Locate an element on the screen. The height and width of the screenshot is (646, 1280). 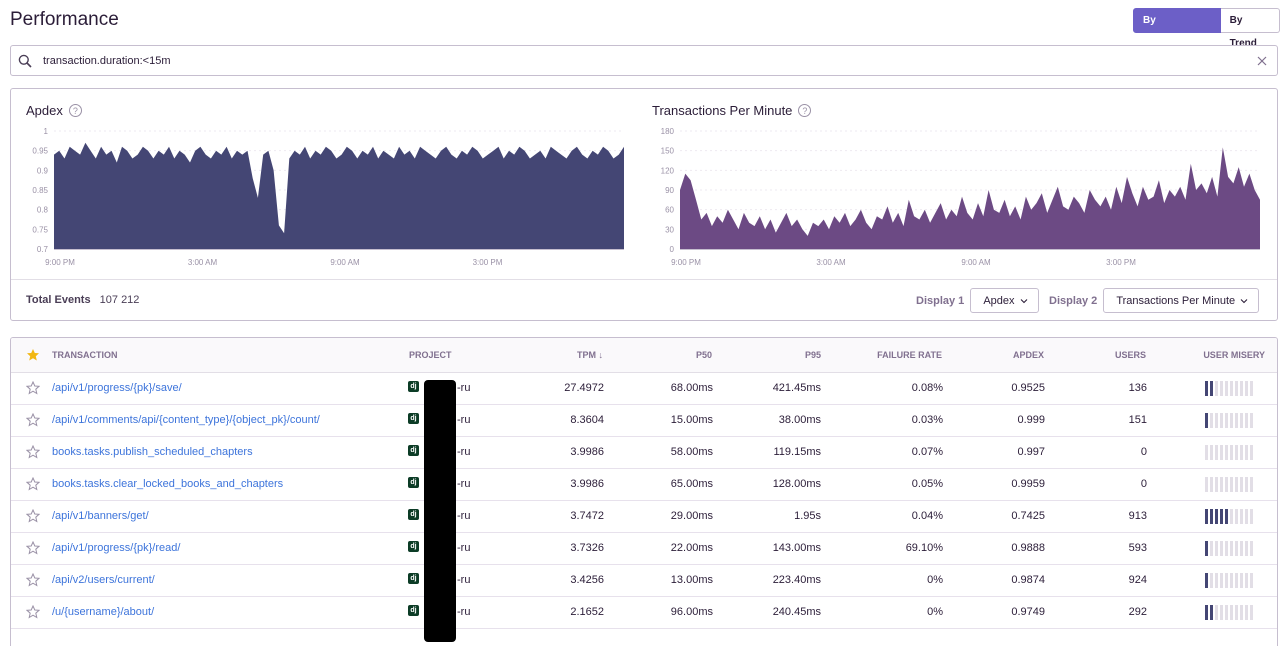
column-header-p95: P95 is located at coordinates (812, 355).